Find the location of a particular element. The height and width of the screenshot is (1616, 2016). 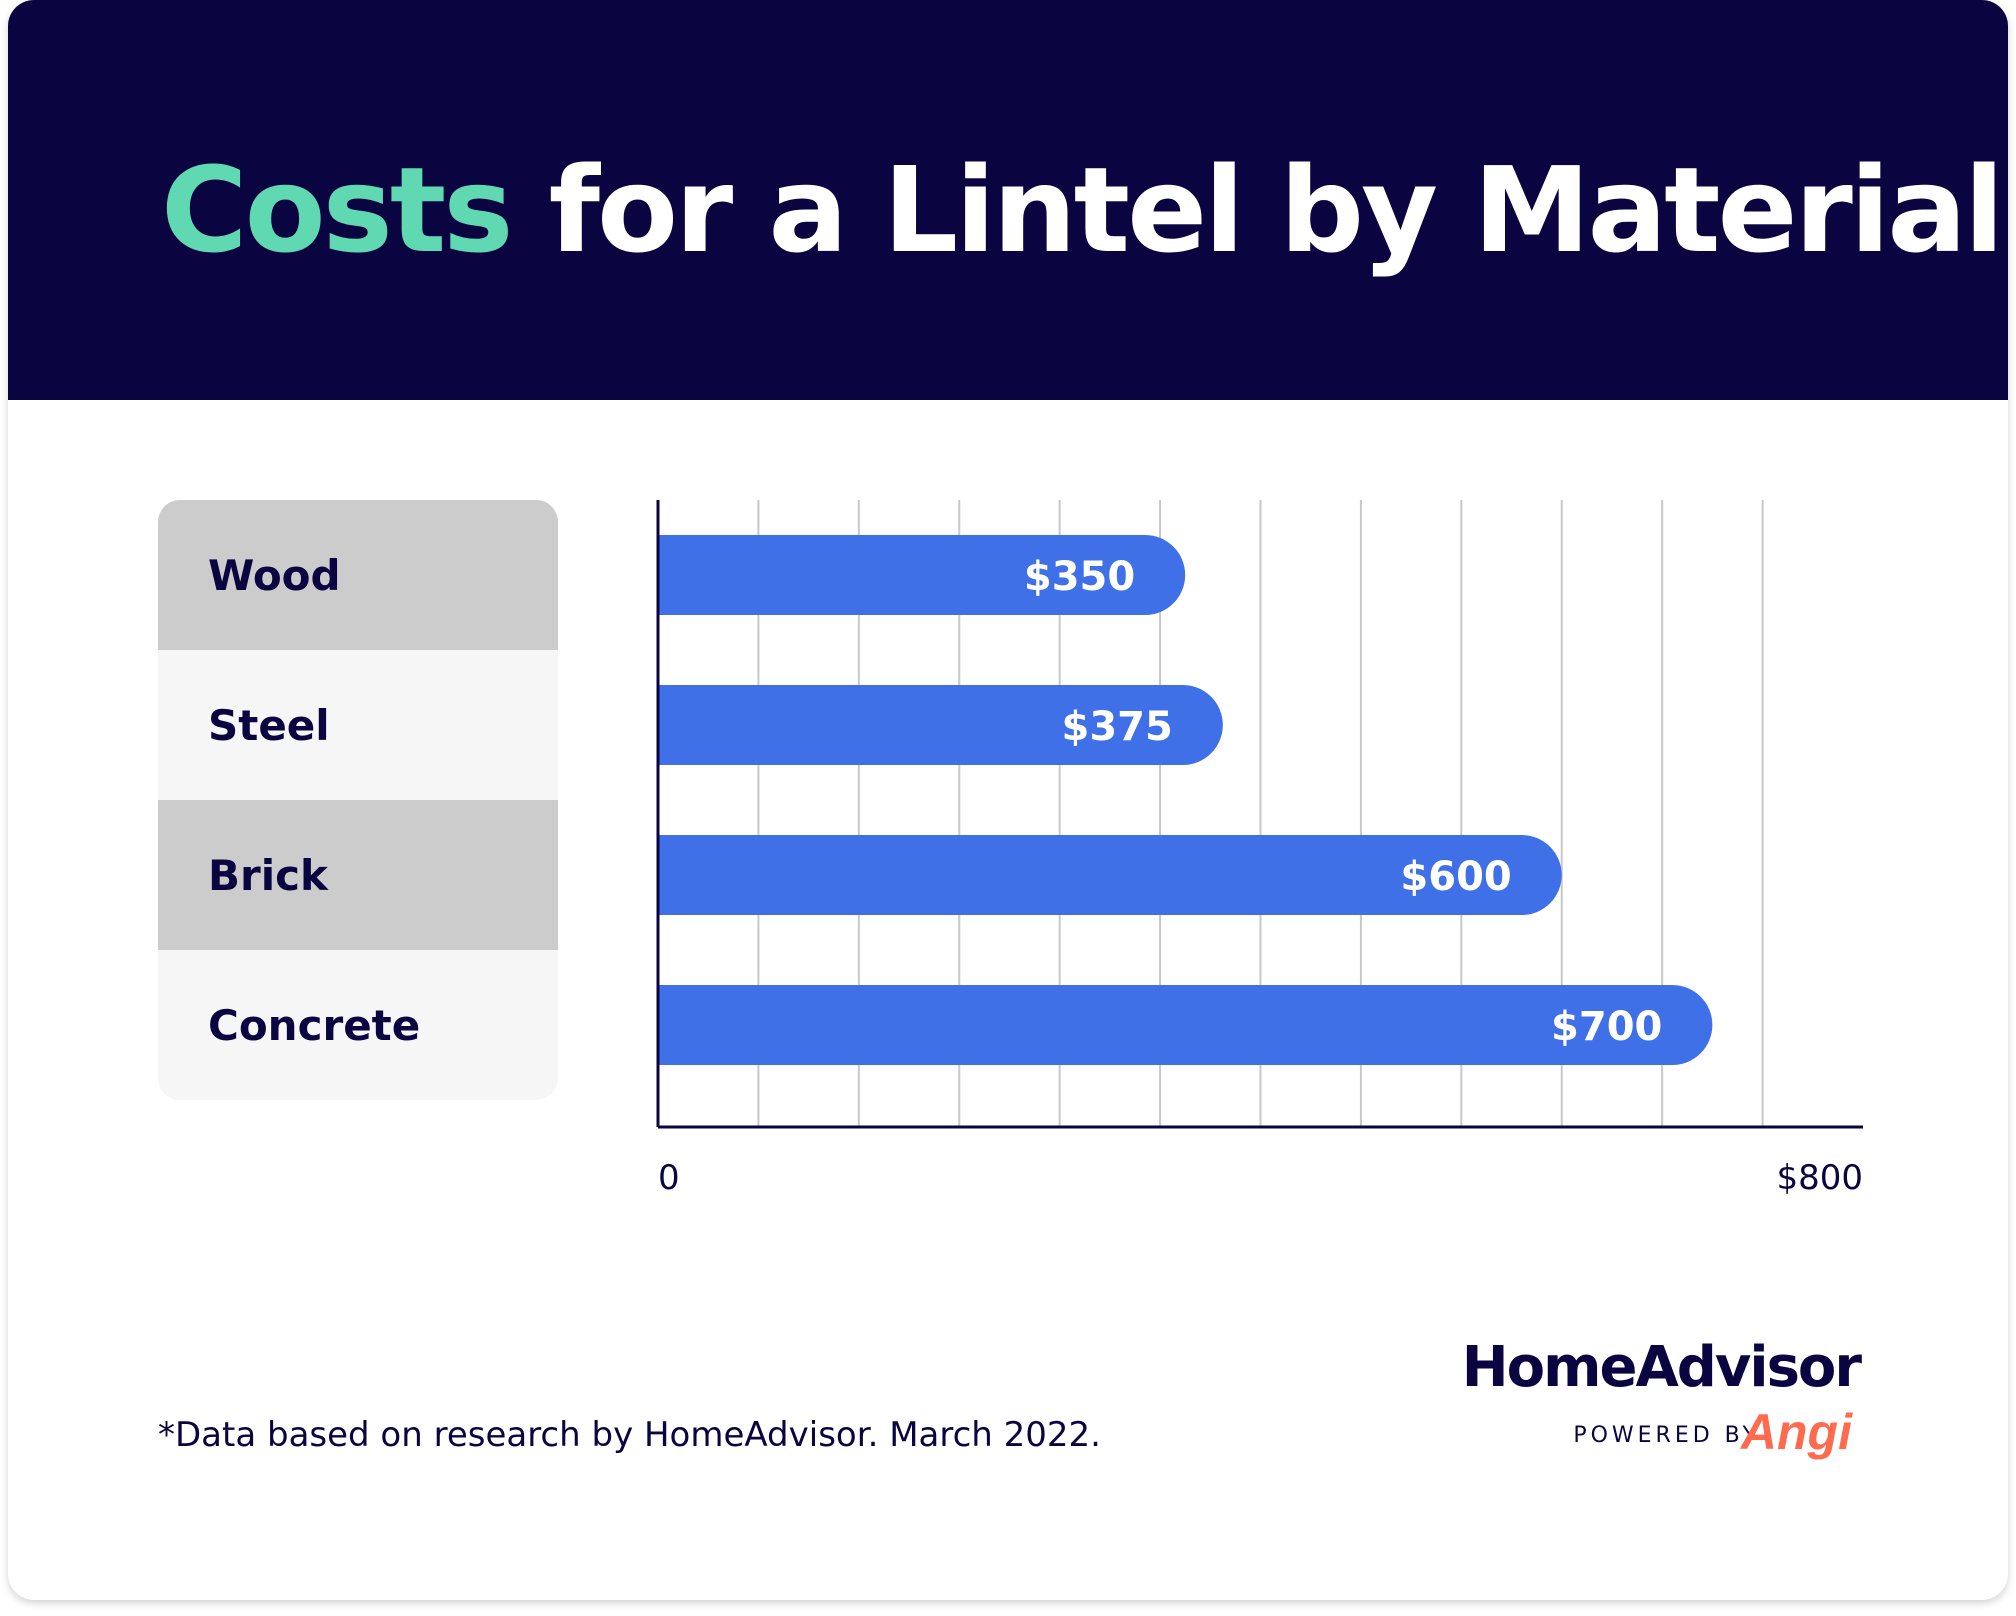

x-tick-label: 0 is located at coordinates (669, 1178).